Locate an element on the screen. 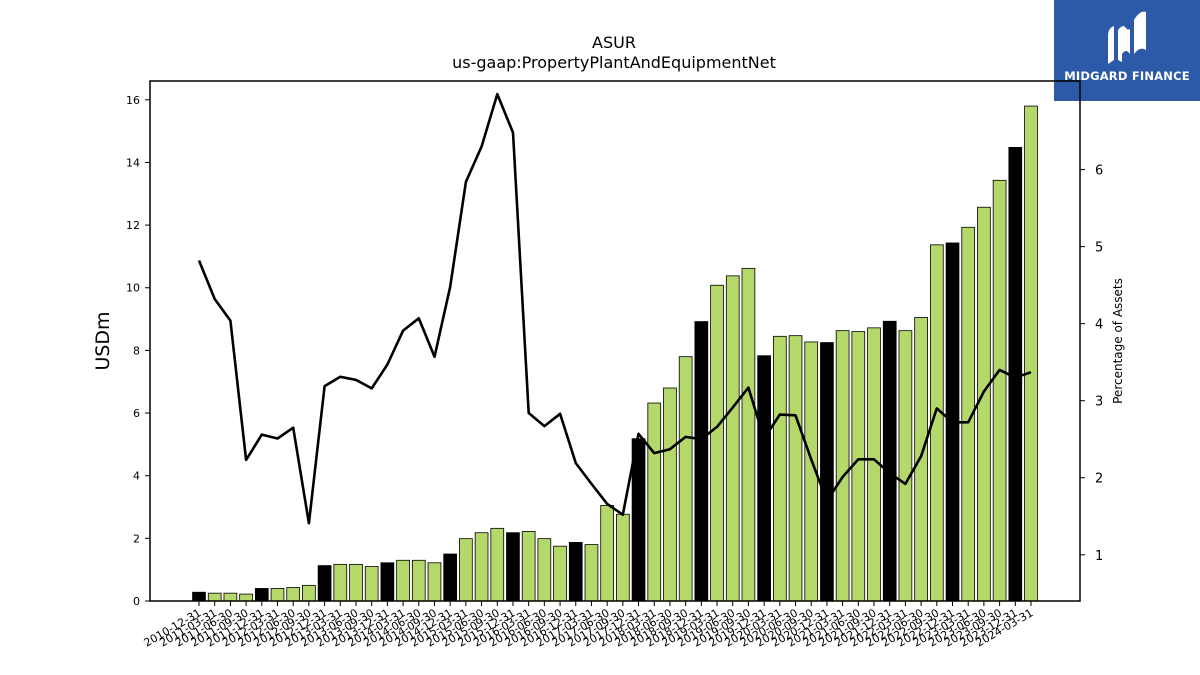  y-tick-label: 2 is located at coordinates (136, 538).